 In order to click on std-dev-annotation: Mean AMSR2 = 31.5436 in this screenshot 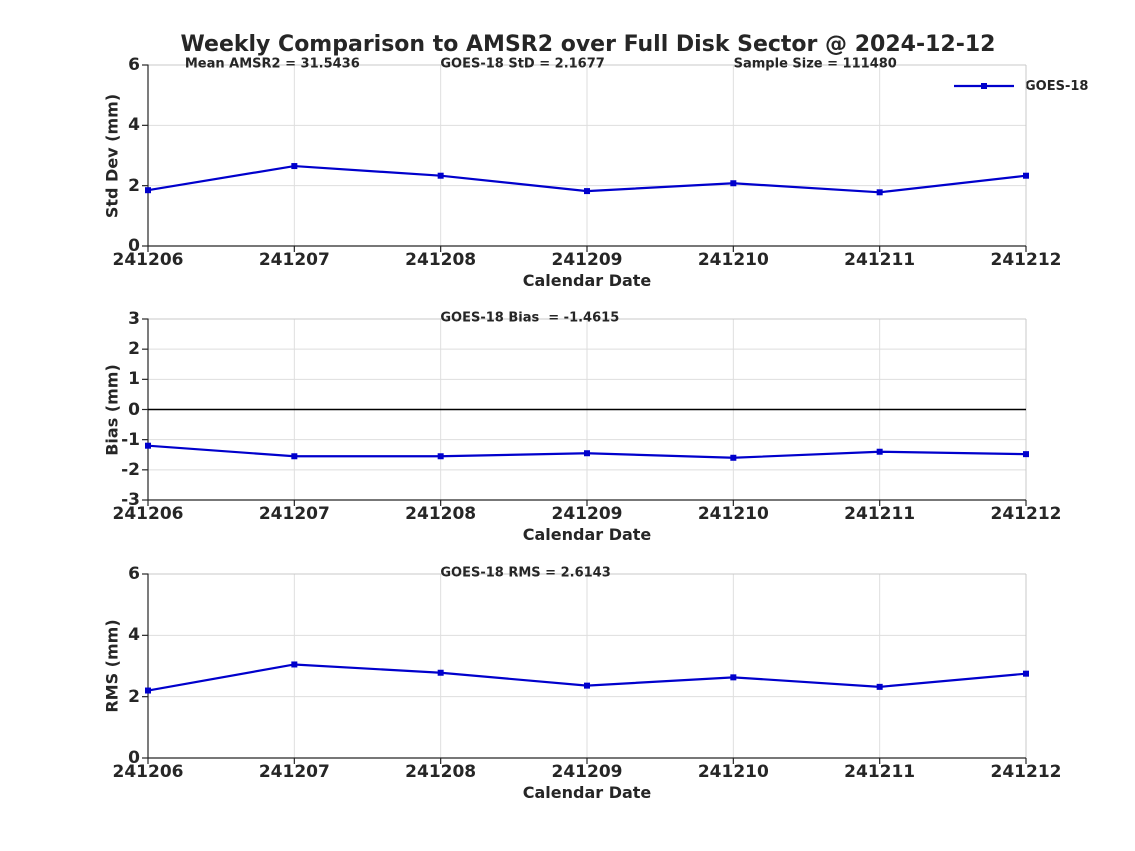, I will do `click(272, 64)`.